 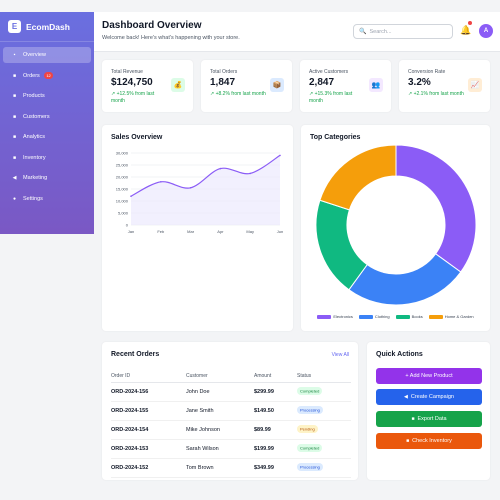 I want to click on legend-item: Clothing, so click(x=374, y=316).